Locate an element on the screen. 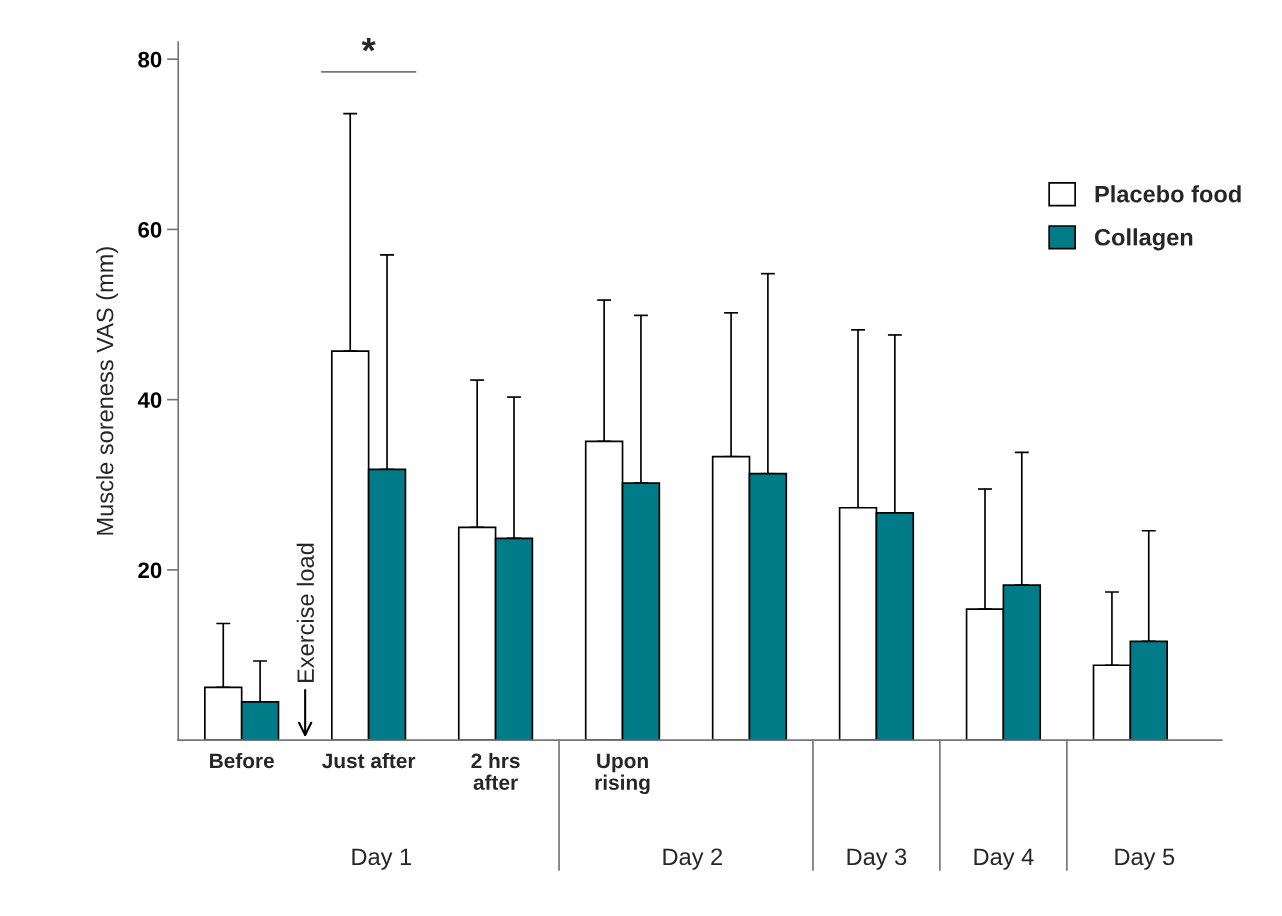  x-tick-label: 2 hrs after is located at coordinates (495, 771).